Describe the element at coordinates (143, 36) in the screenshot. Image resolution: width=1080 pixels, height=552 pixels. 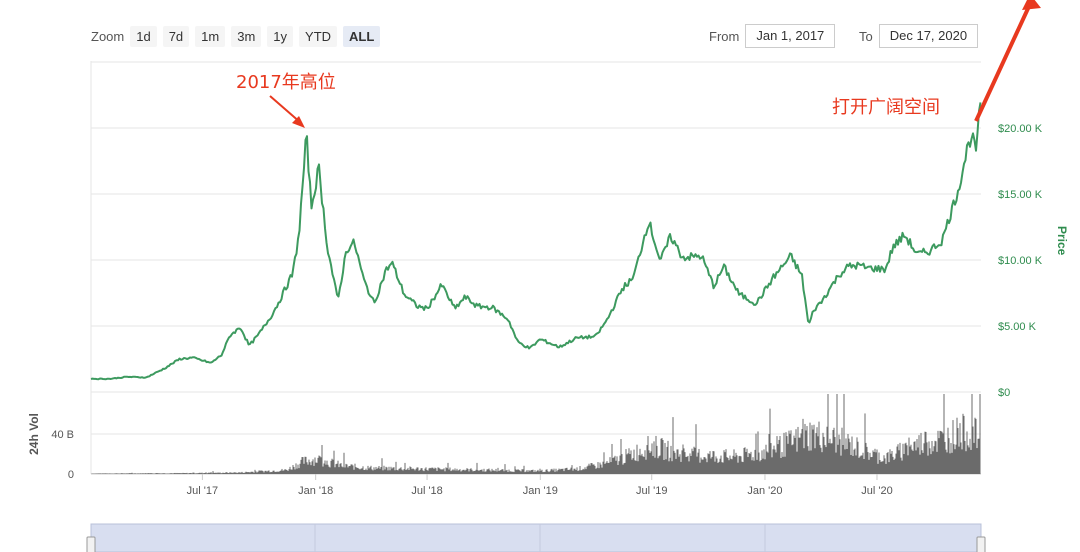
I see `zoom-1d-button: 1d` at that location.